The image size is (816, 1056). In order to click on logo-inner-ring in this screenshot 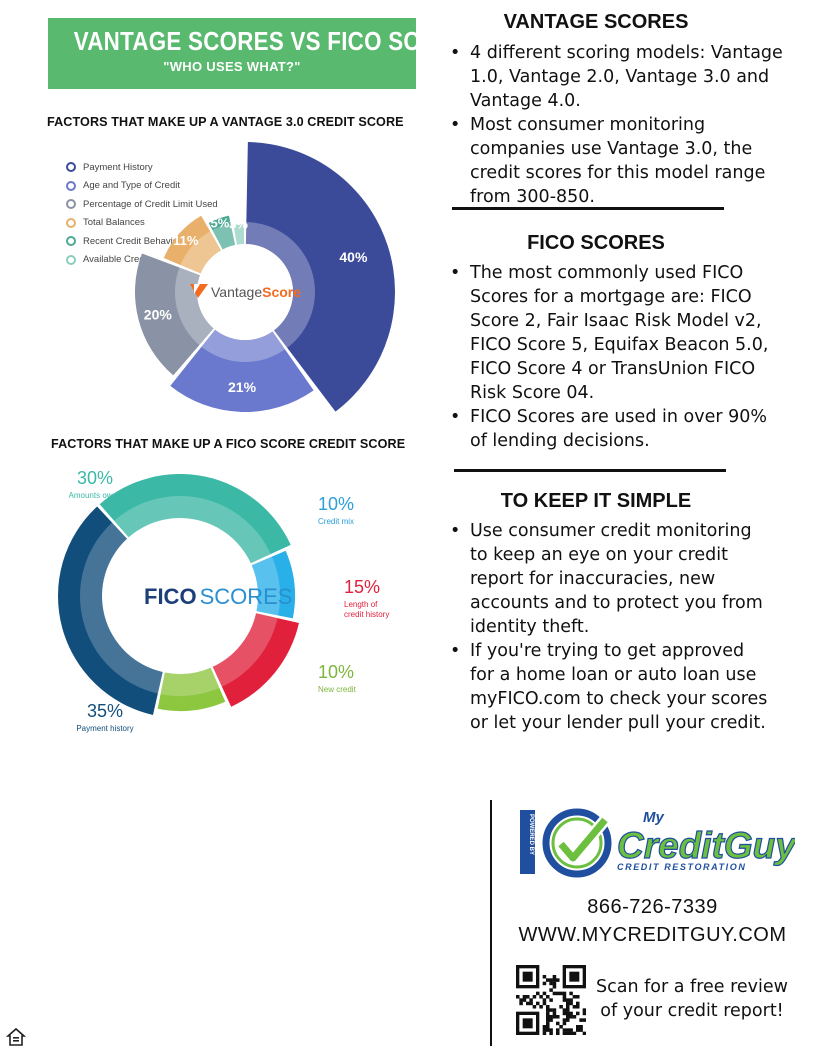, I will do `click(577, 843)`.